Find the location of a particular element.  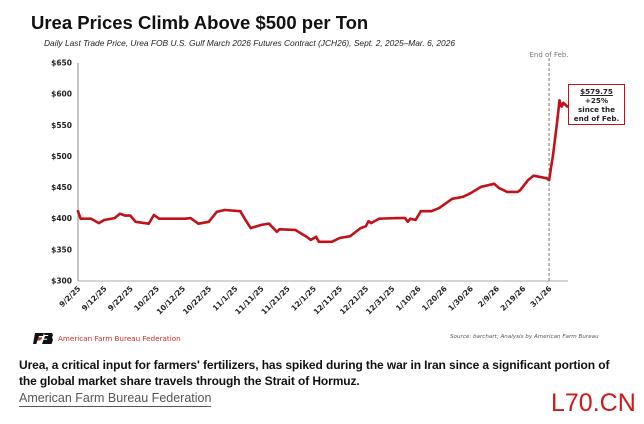

x-tick-label: 9/2/25 is located at coordinates (69, 296).